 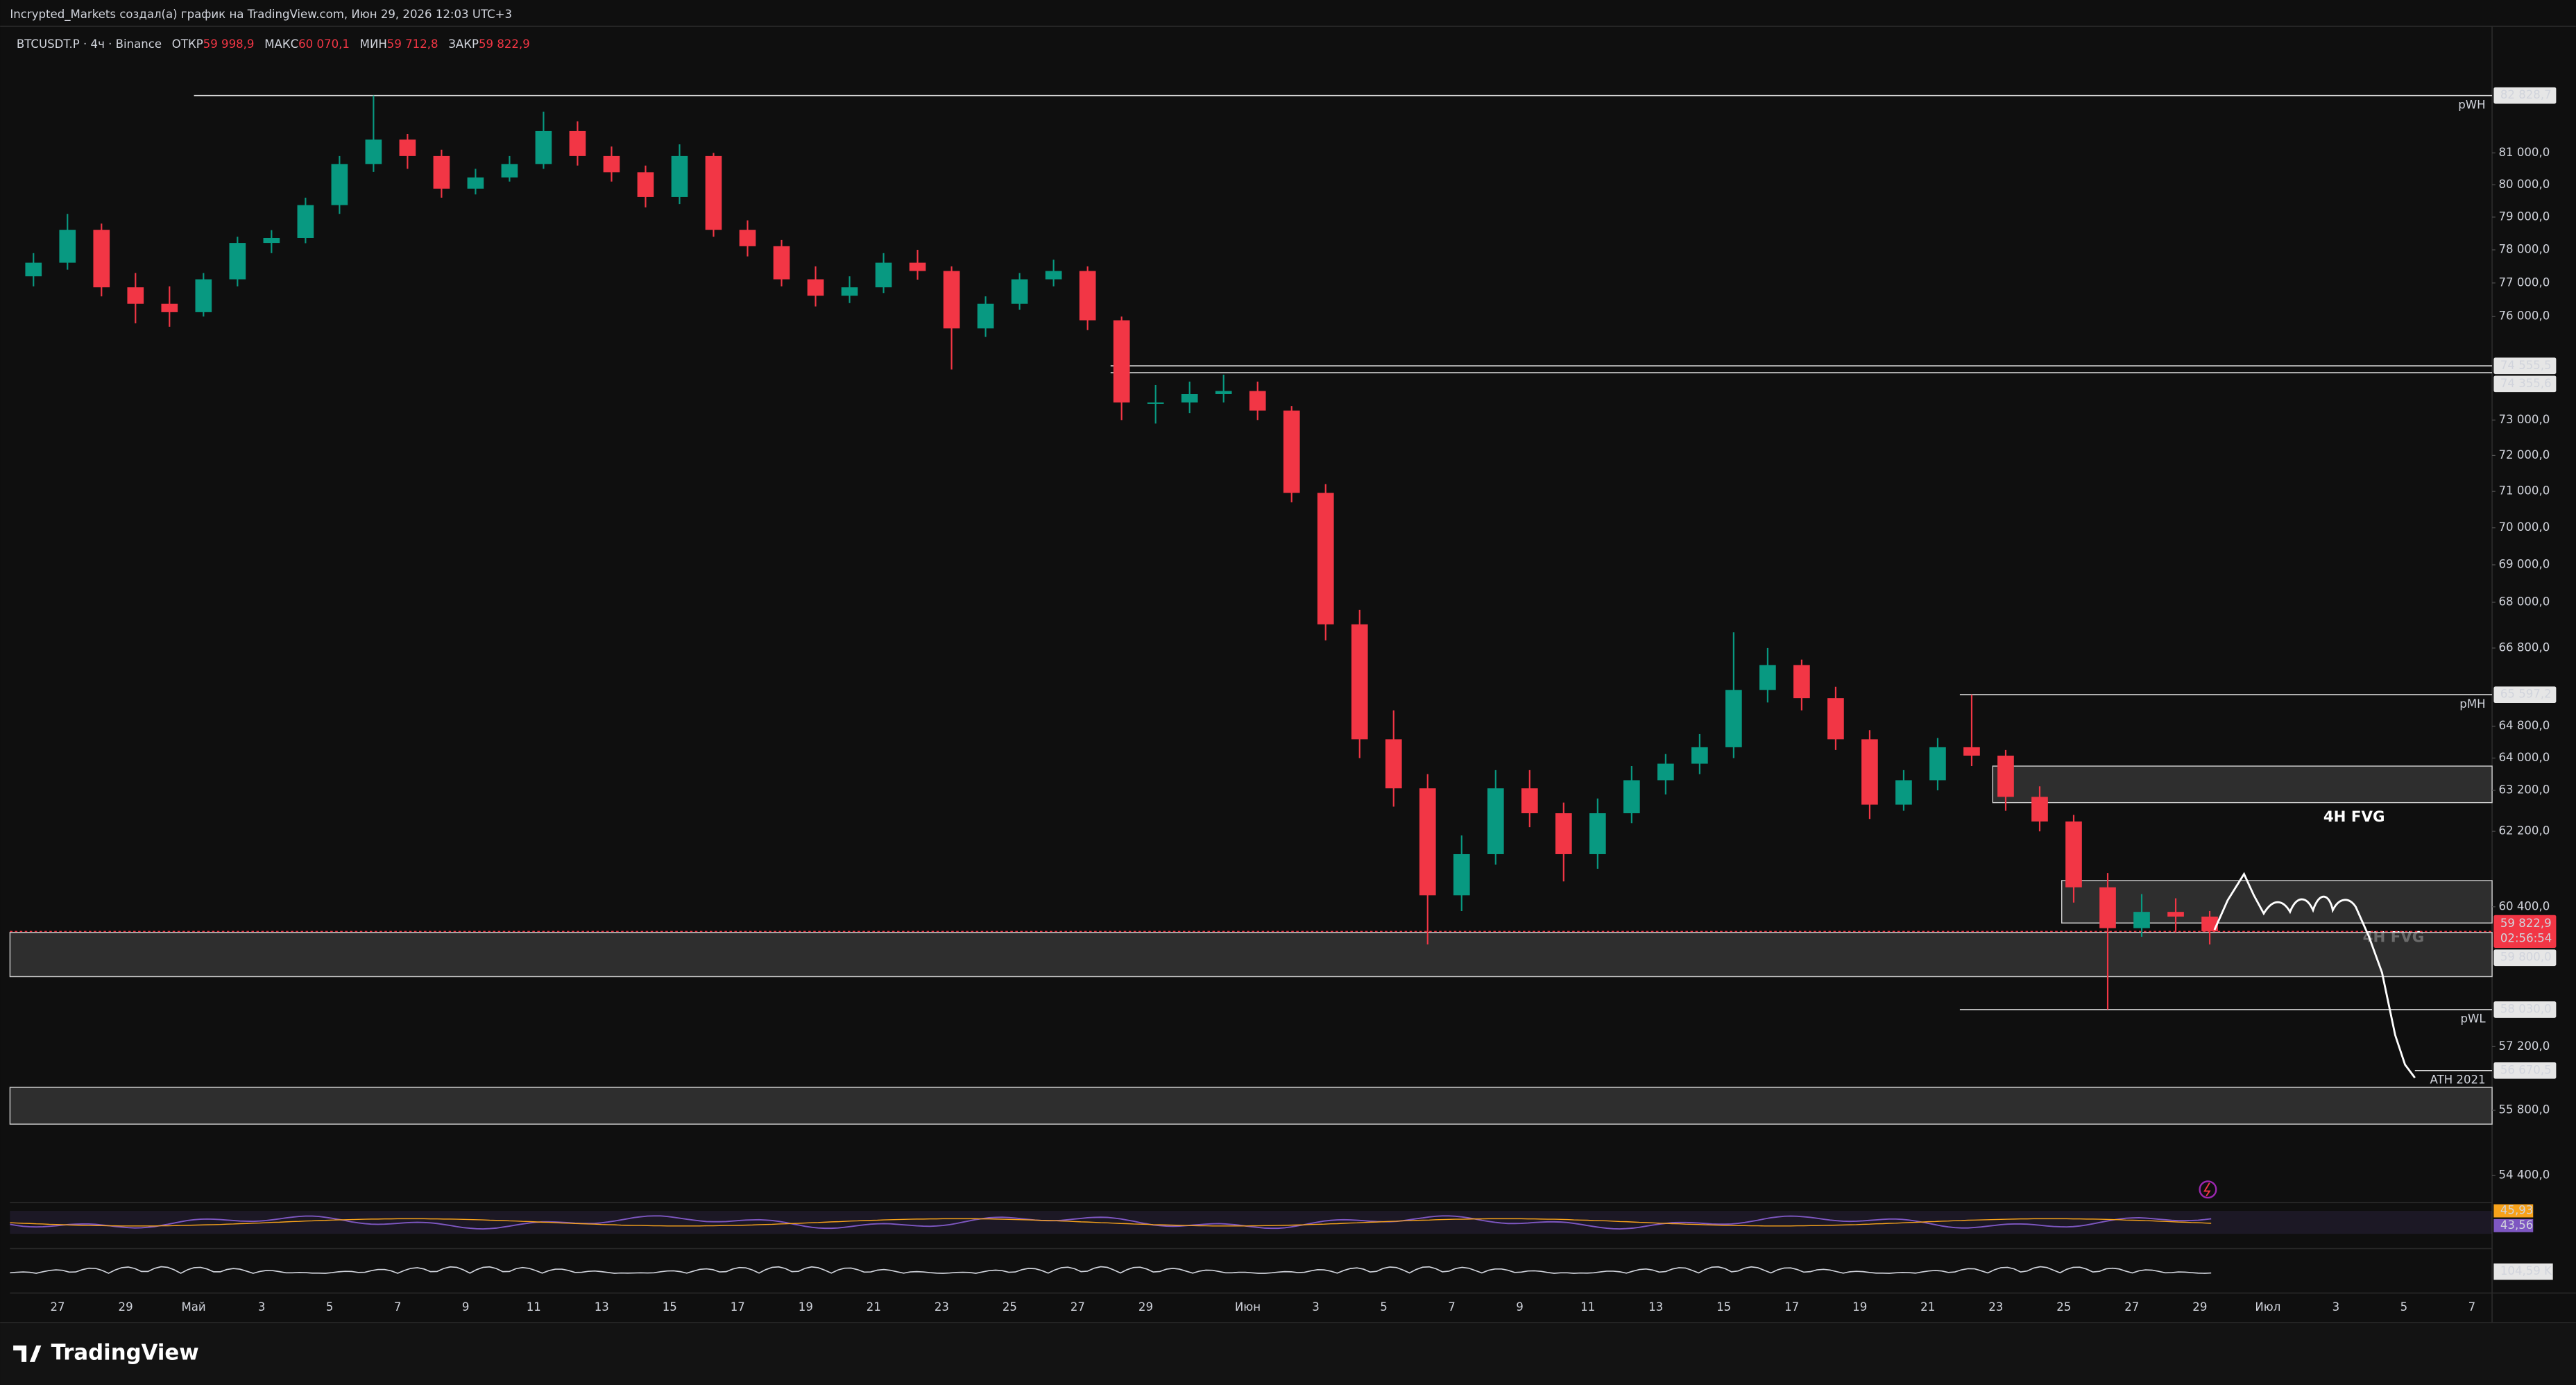 What do you see at coordinates (2524, 491) in the screenshot?
I see `y-tick-label: 71 000,0` at bounding box center [2524, 491].